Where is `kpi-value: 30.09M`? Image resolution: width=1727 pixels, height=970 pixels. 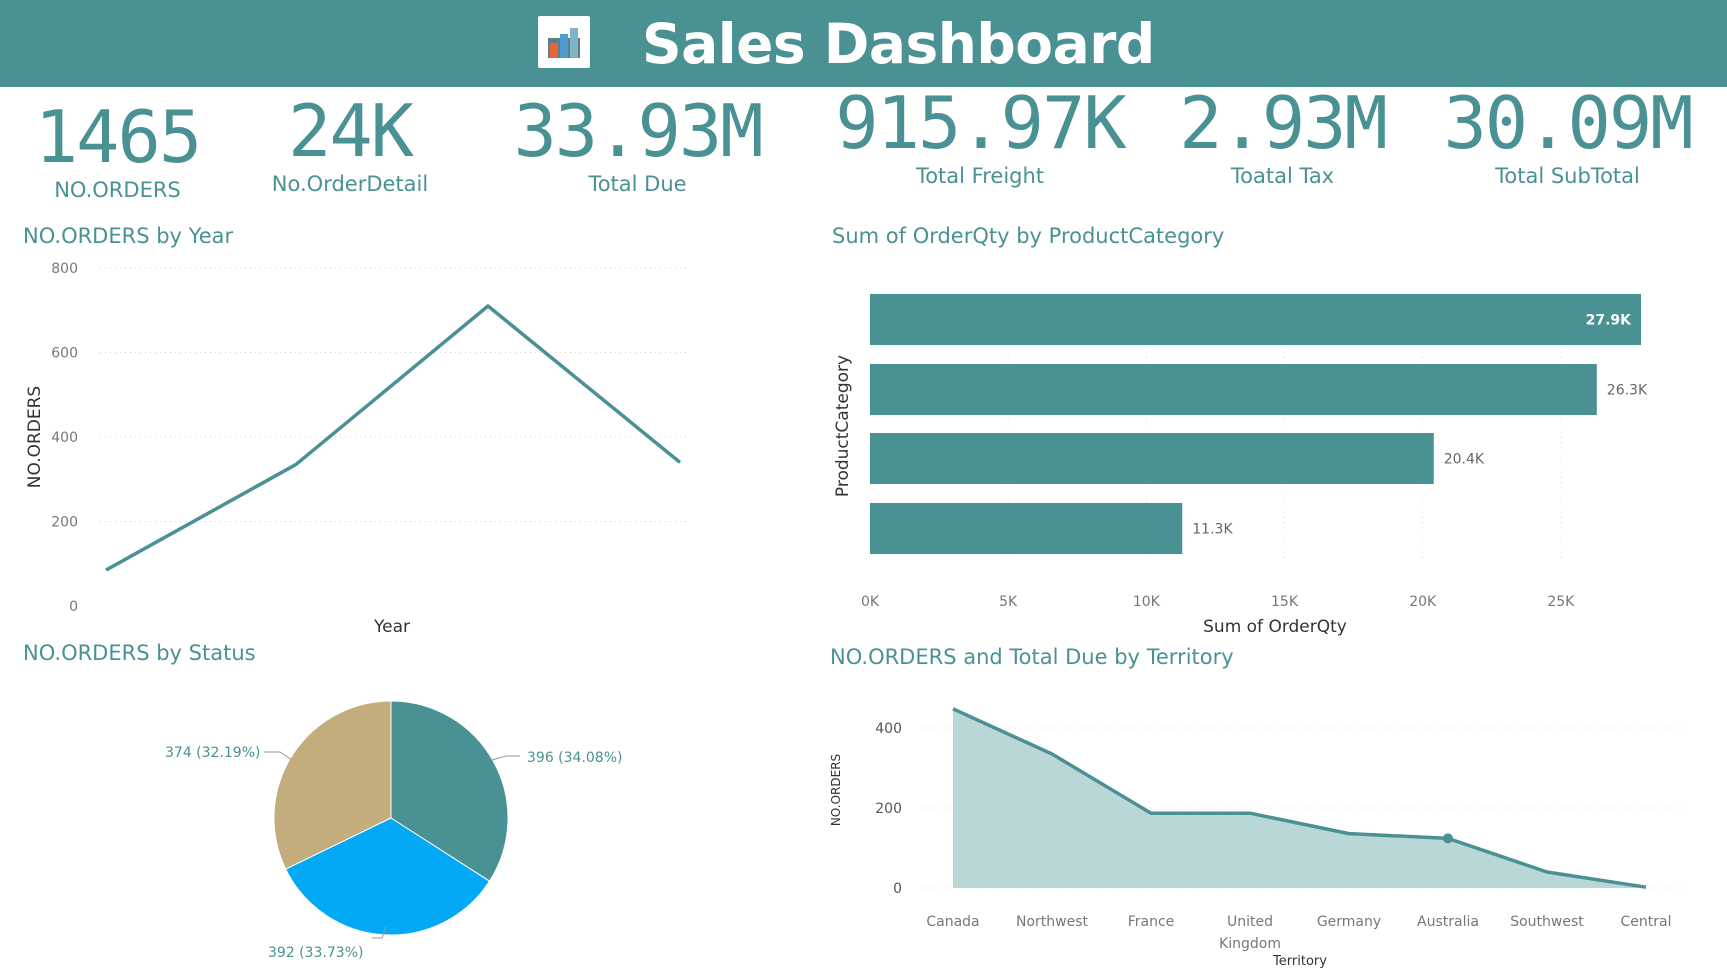
kpi-value: 30.09M is located at coordinates (1568, 123).